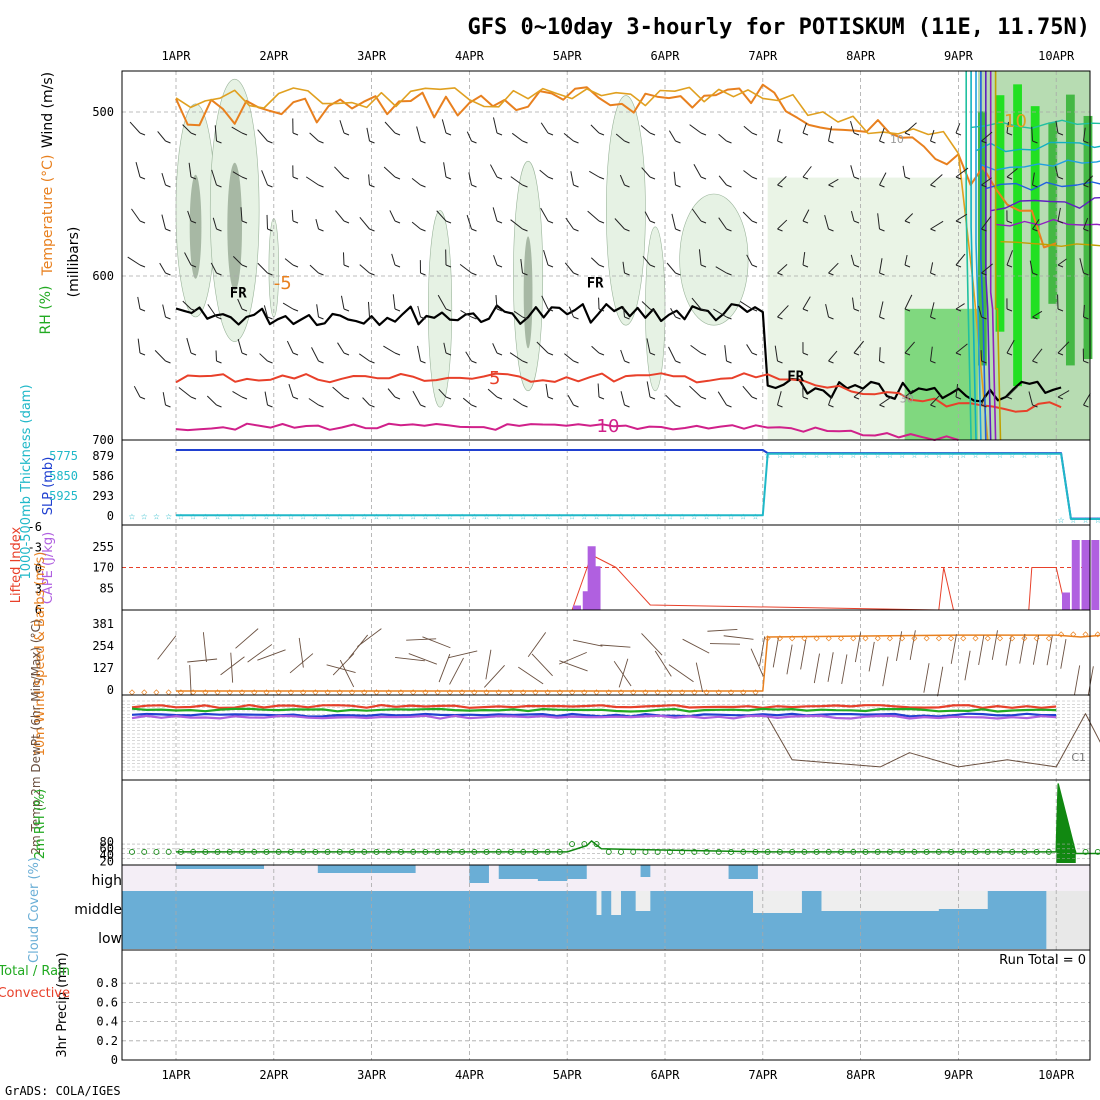 This screenshot has width=1100, height=1100. What do you see at coordinates (107, 1041) in the screenshot?
I see `precip-tick: 0.2` at bounding box center [107, 1041].